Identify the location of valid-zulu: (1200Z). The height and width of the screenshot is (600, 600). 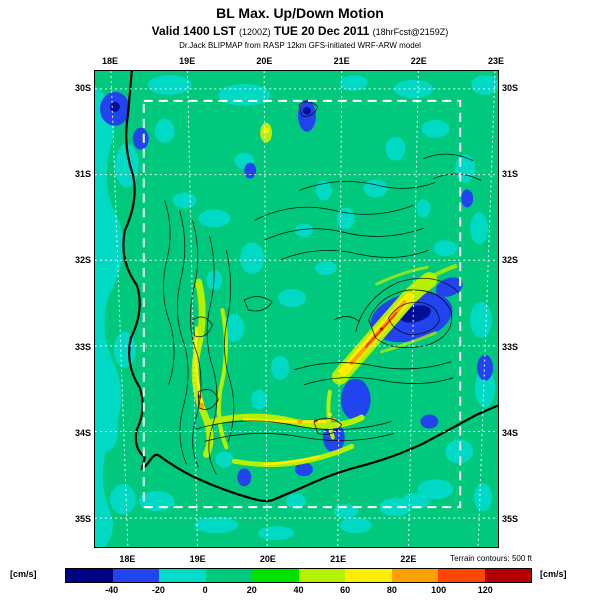
(255, 32).